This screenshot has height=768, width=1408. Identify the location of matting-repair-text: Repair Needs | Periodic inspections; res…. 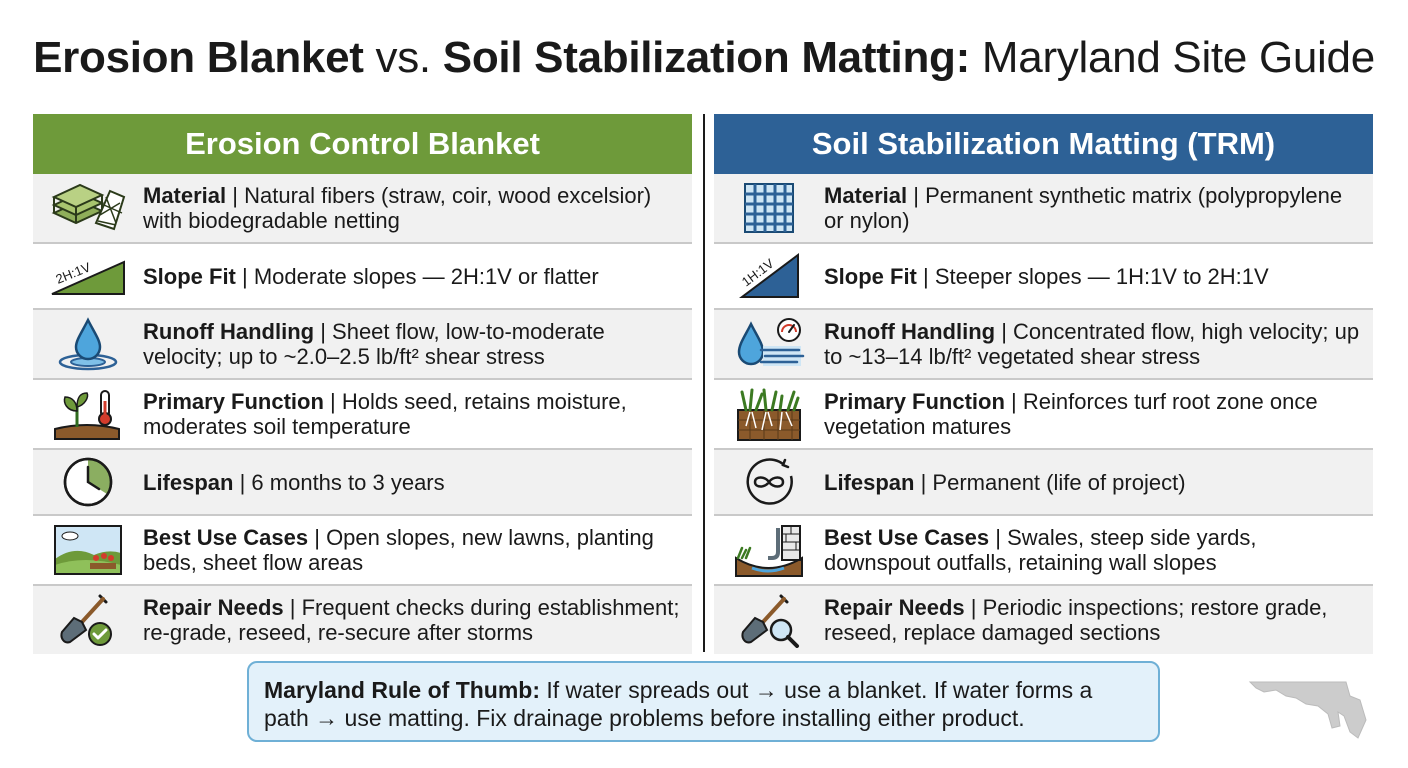
(1076, 620).